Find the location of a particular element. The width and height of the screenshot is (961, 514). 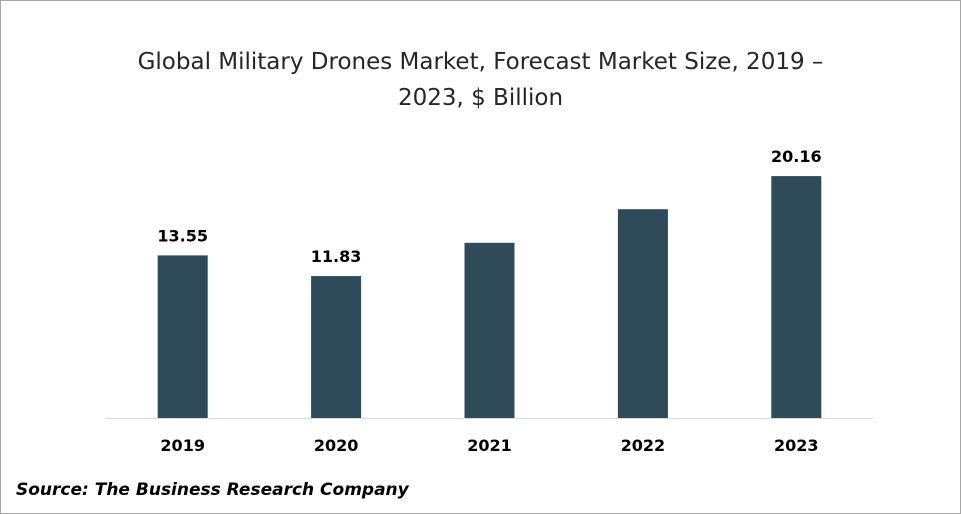

data-label-2019: 13.55 is located at coordinates (182, 235).